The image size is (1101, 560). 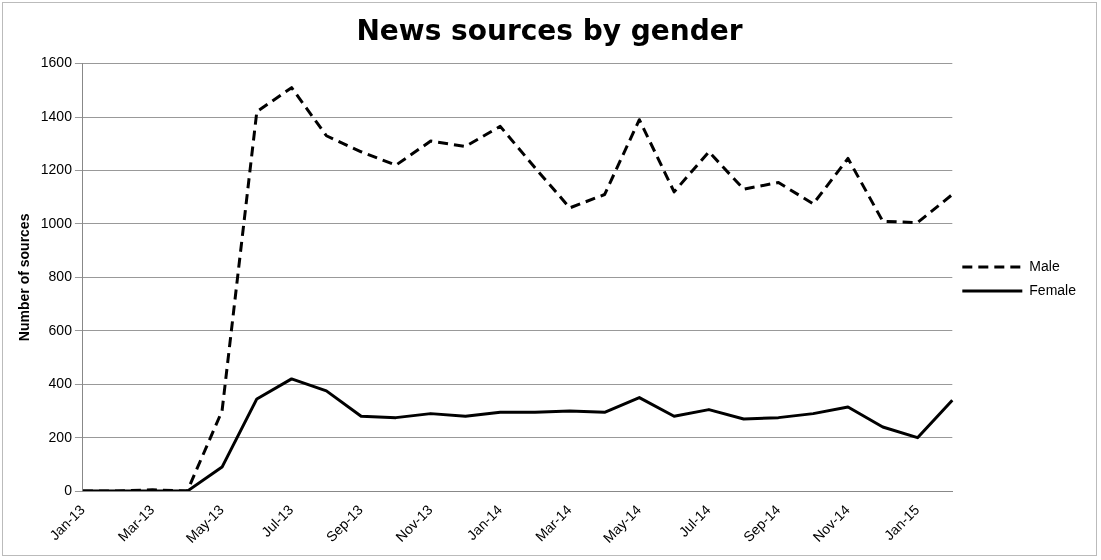 What do you see at coordinates (60, 329) in the screenshot?
I see `y-tick-label: 600` at bounding box center [60, 329].